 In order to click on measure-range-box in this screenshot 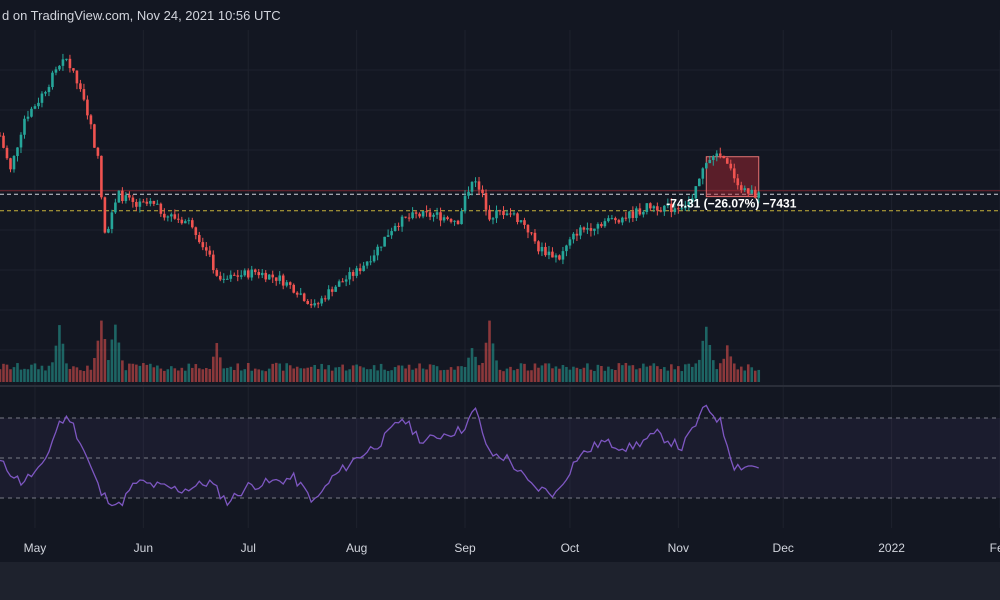, I will do `click(732, 177)`.